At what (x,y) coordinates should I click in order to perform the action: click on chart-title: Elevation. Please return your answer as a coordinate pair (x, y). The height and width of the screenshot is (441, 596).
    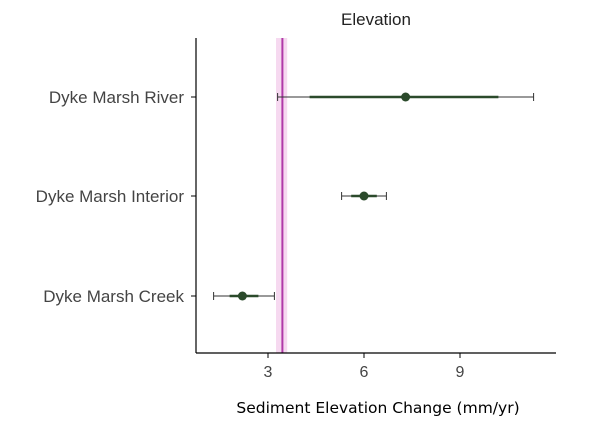
    Looking at the image, I should click on (376, 19).